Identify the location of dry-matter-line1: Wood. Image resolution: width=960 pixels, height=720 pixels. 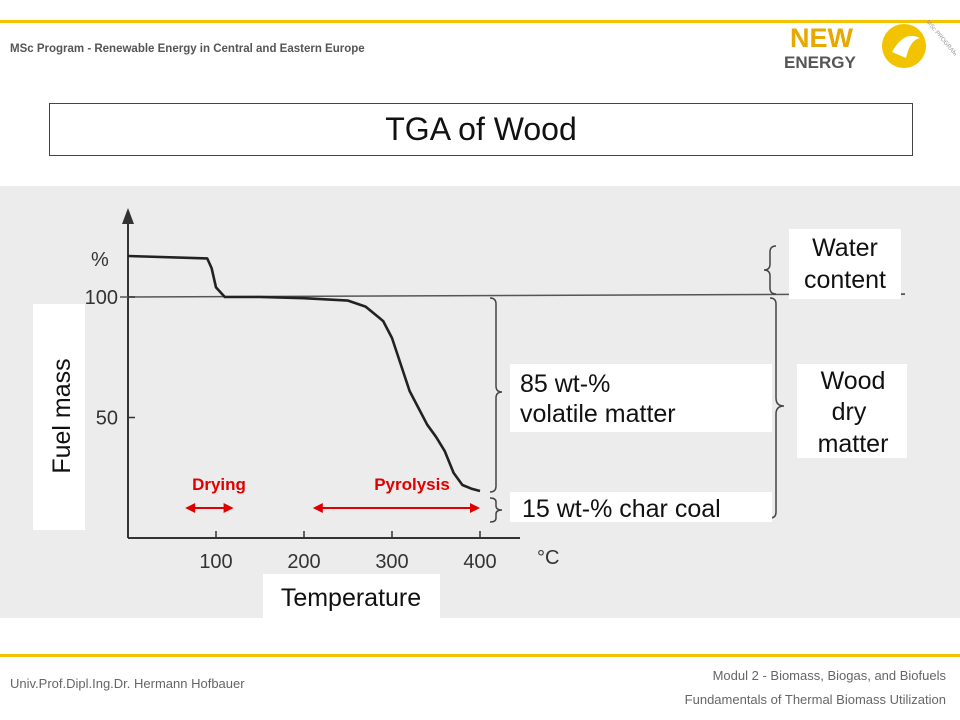
(853, 381).